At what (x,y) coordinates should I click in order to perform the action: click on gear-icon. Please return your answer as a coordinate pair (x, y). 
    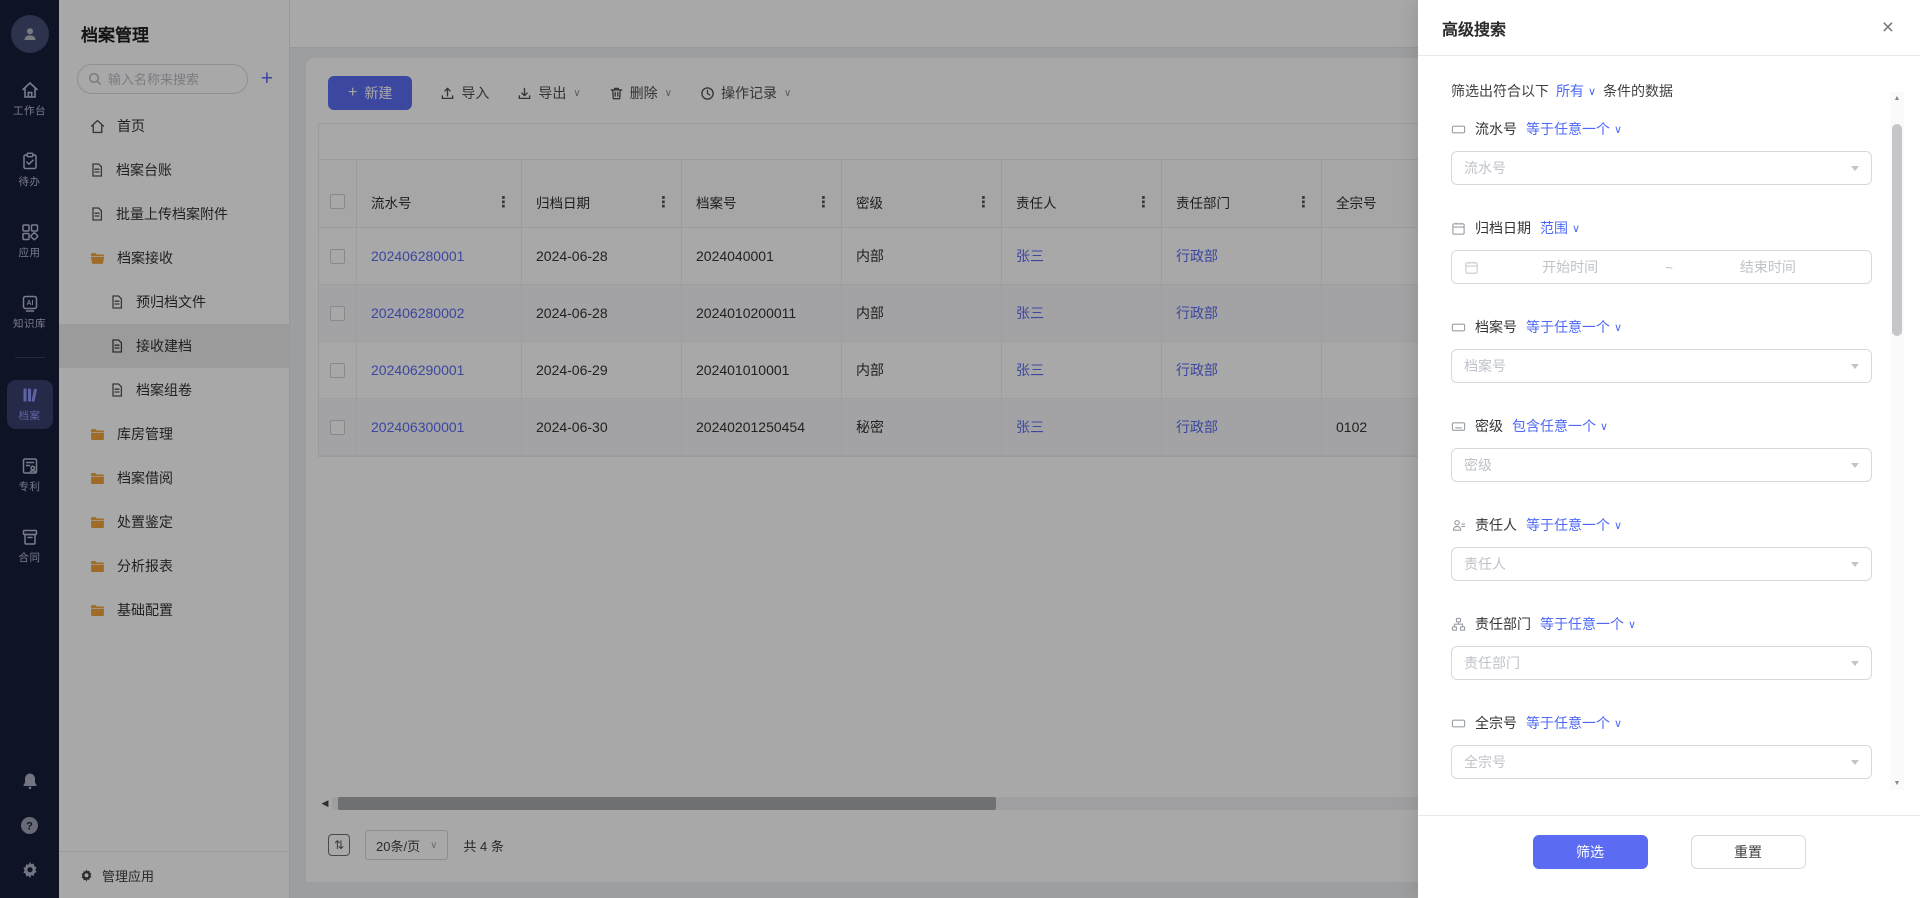
    Looking at the image, I should click on (86, 875).